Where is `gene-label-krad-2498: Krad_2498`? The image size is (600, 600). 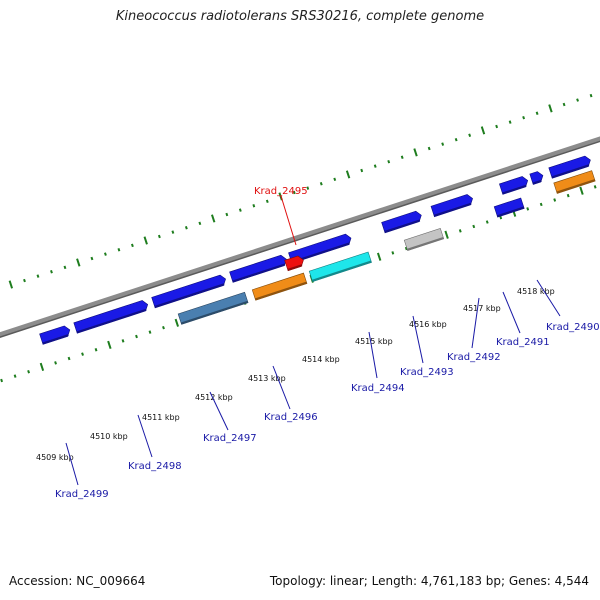 gene-label-krad-2498: Krad_2498 is located at coordinates (155, 466).